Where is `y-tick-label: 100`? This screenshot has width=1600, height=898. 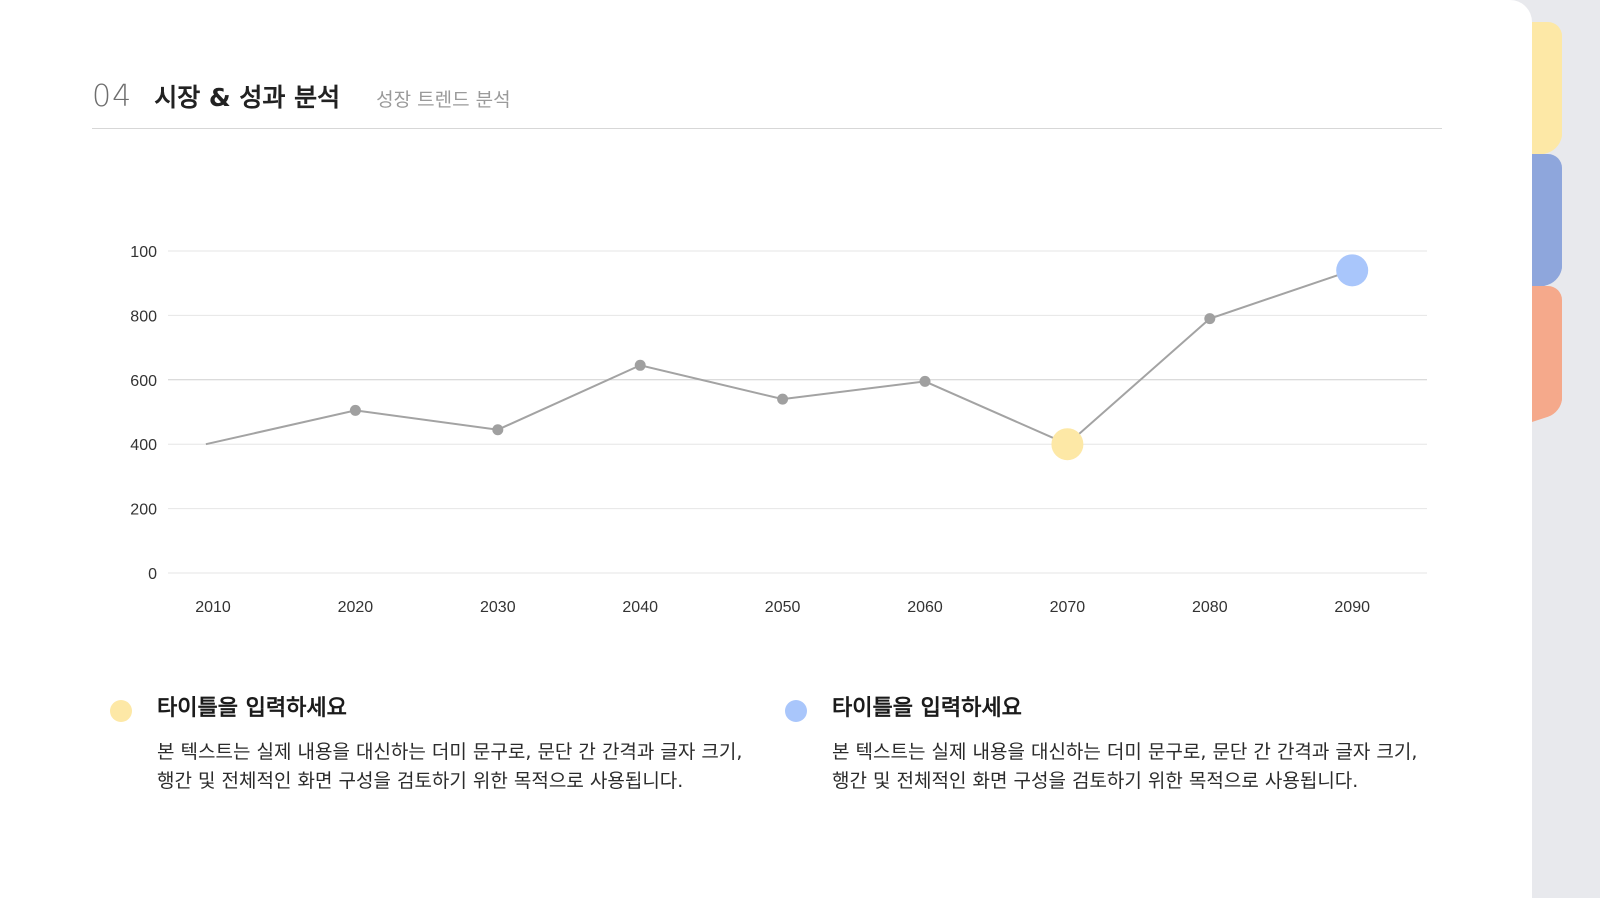
y-tick-label: 100 is located at coordinates (143, 252).